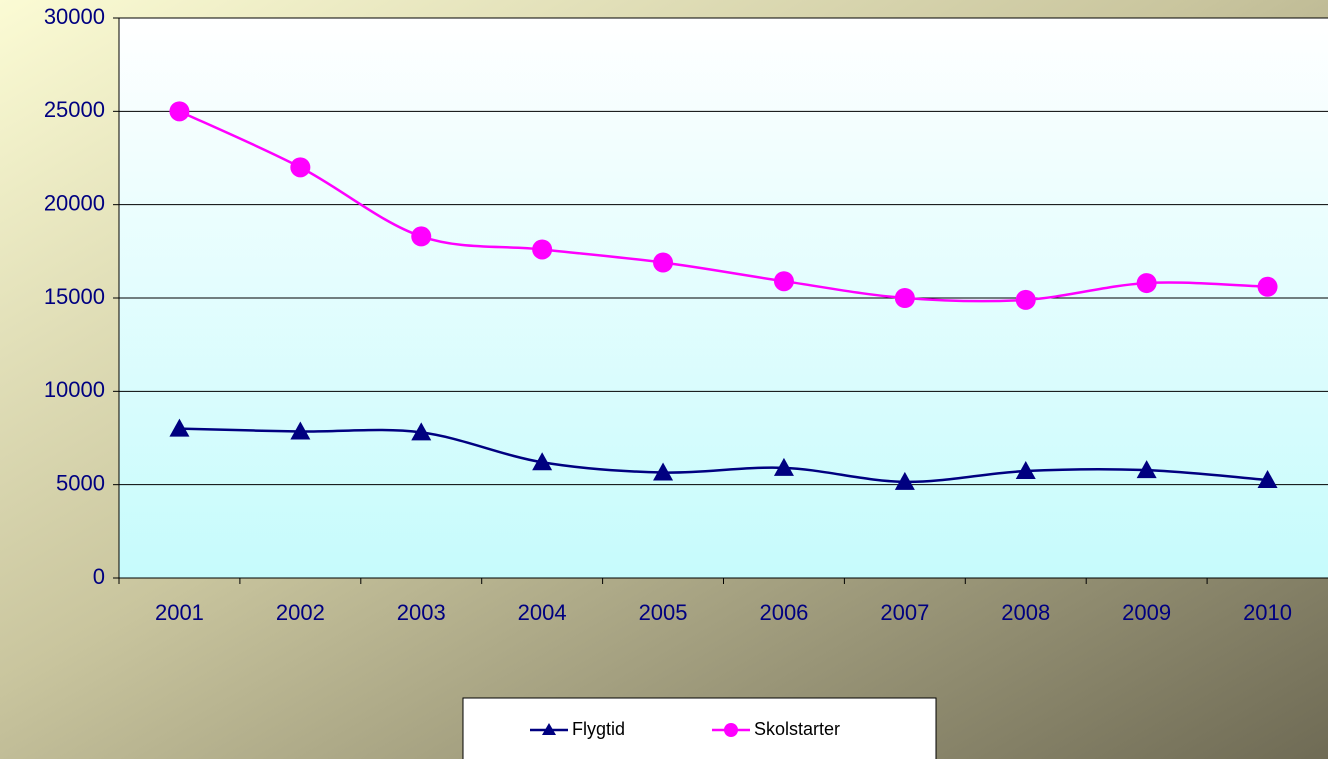 The height and width of the screenshot is (759, 1328). I want to click on y-tick-label: 25000, so click(74, 109).